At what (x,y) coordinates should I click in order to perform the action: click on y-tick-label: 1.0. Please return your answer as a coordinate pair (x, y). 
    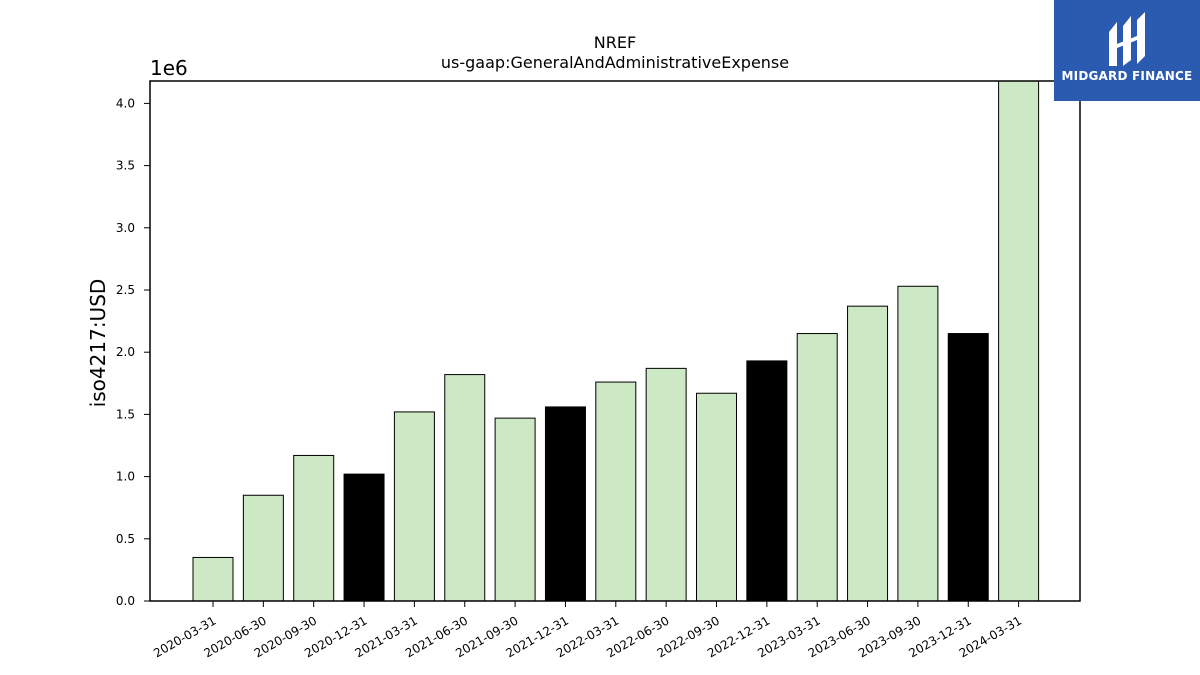
    Looking at the image, I should click on (125, 477).